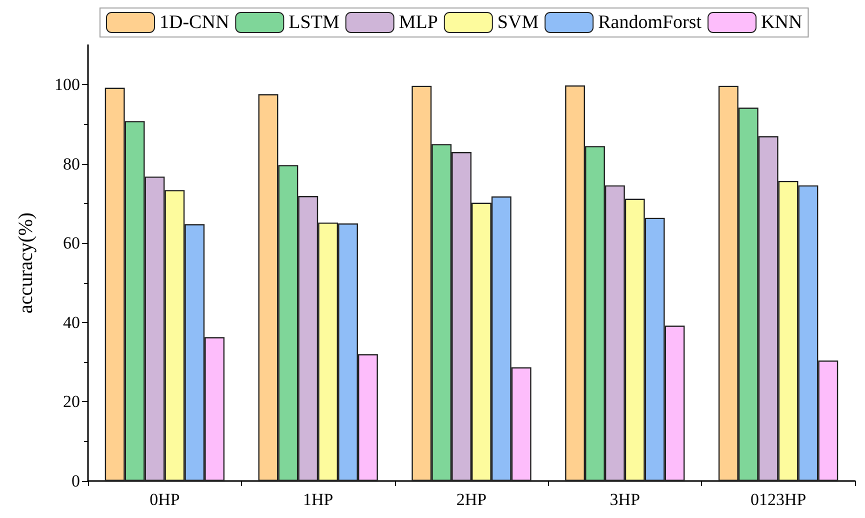 The image size is (865, 518). I want to click on y-axis-title: accuracy(%), so click(26, 263).